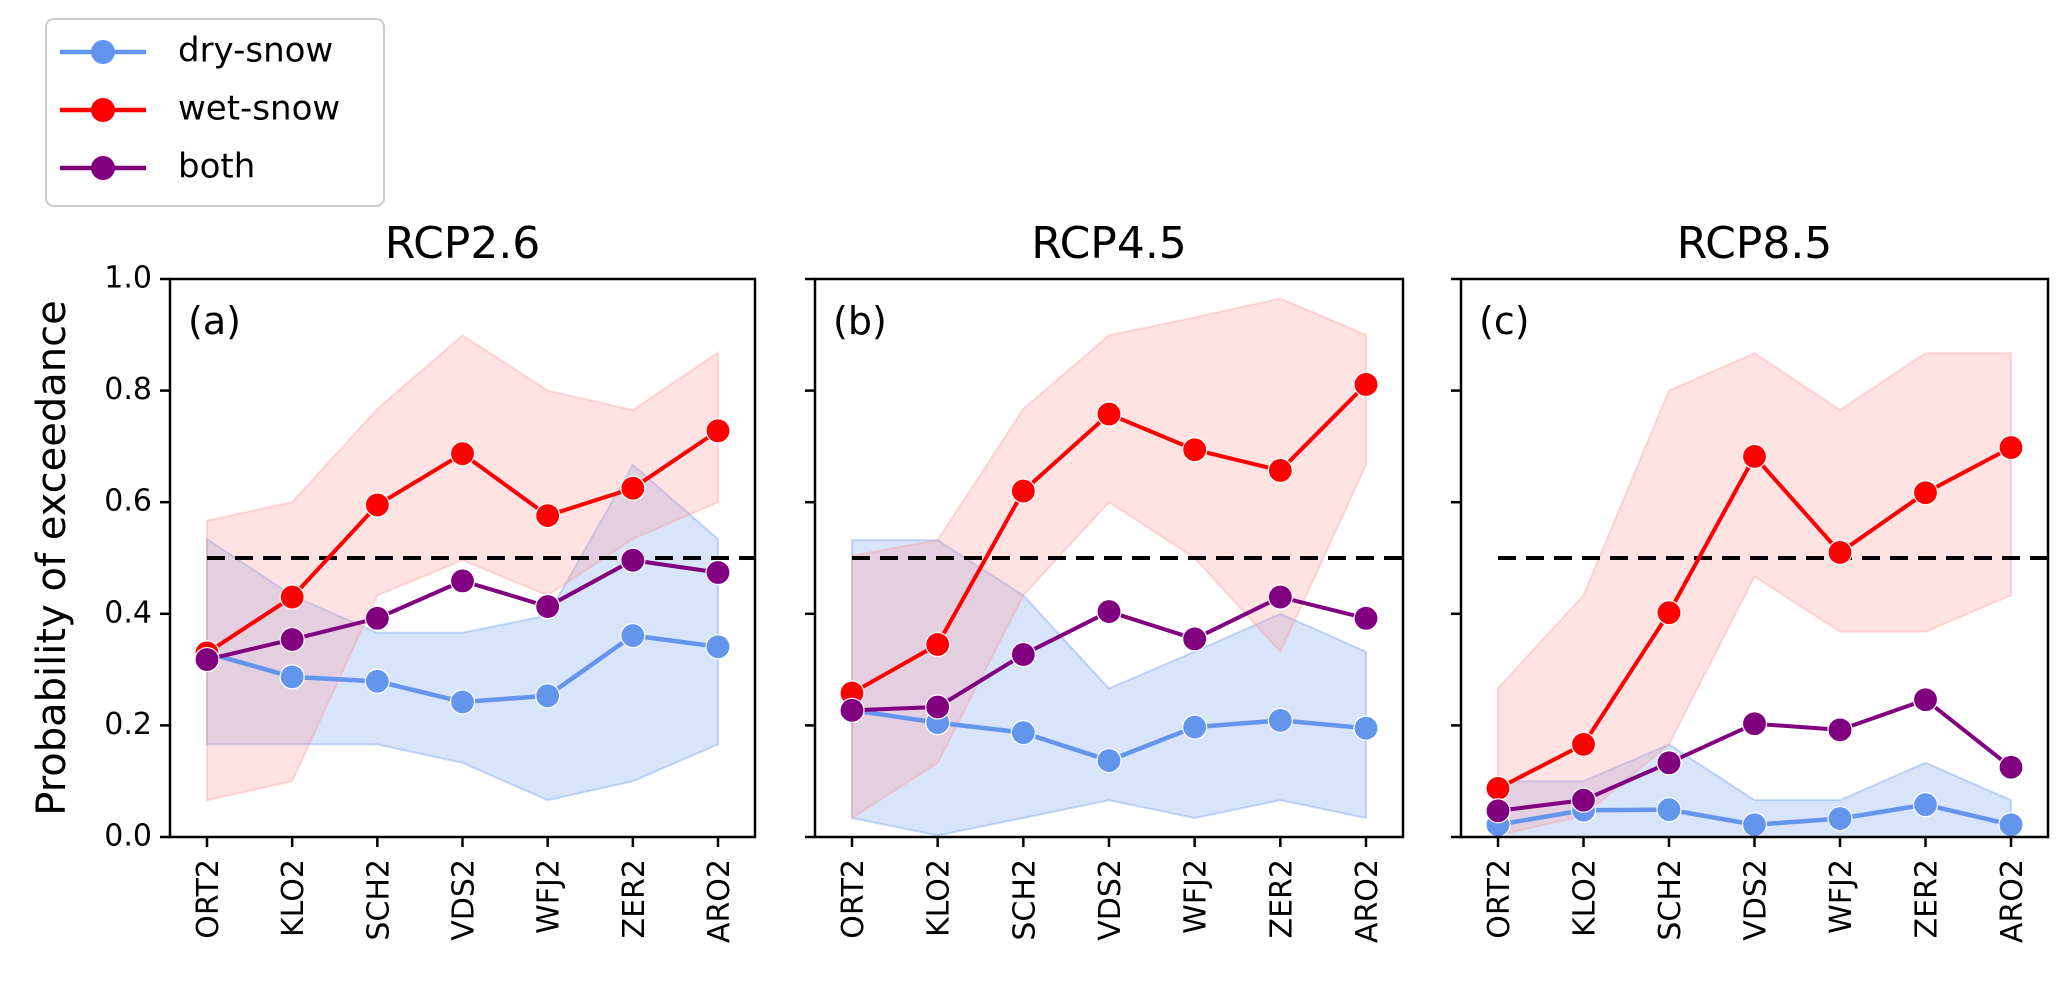 The height and width of the screenshot is (994, 2067). I want to click on y-tick-label: 0.6, so click(128, 501).